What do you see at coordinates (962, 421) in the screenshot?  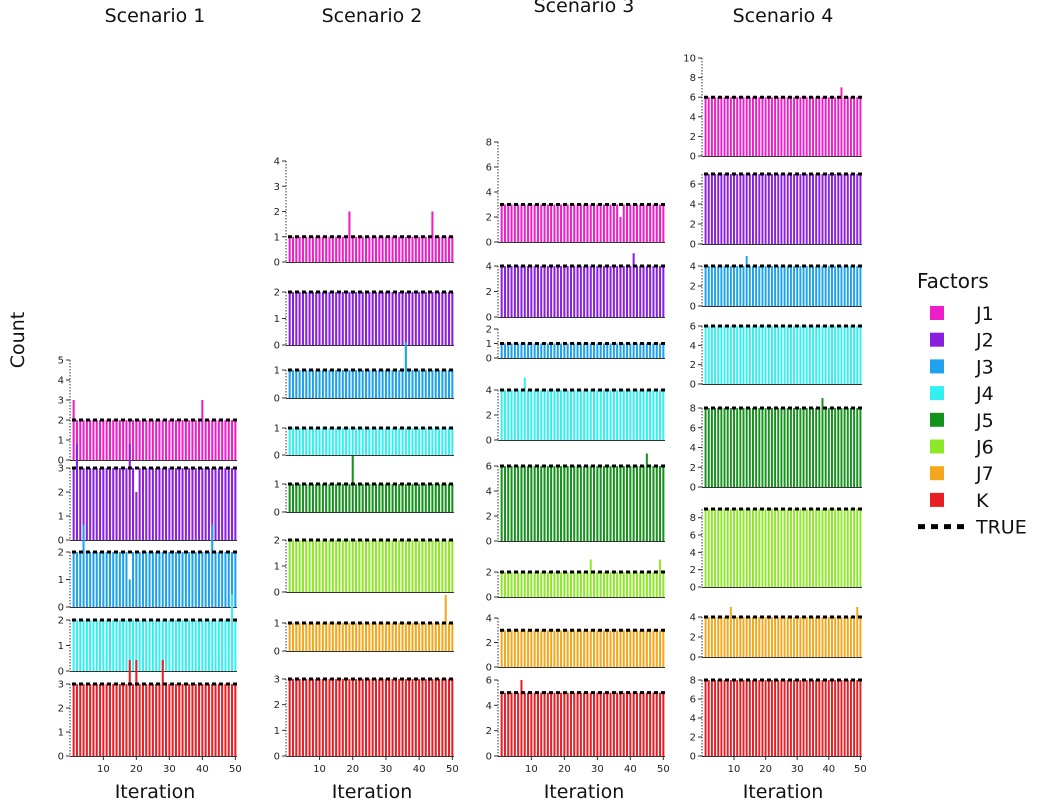 I see `legend-item-j5: J5` at bounding box center [962, 421].